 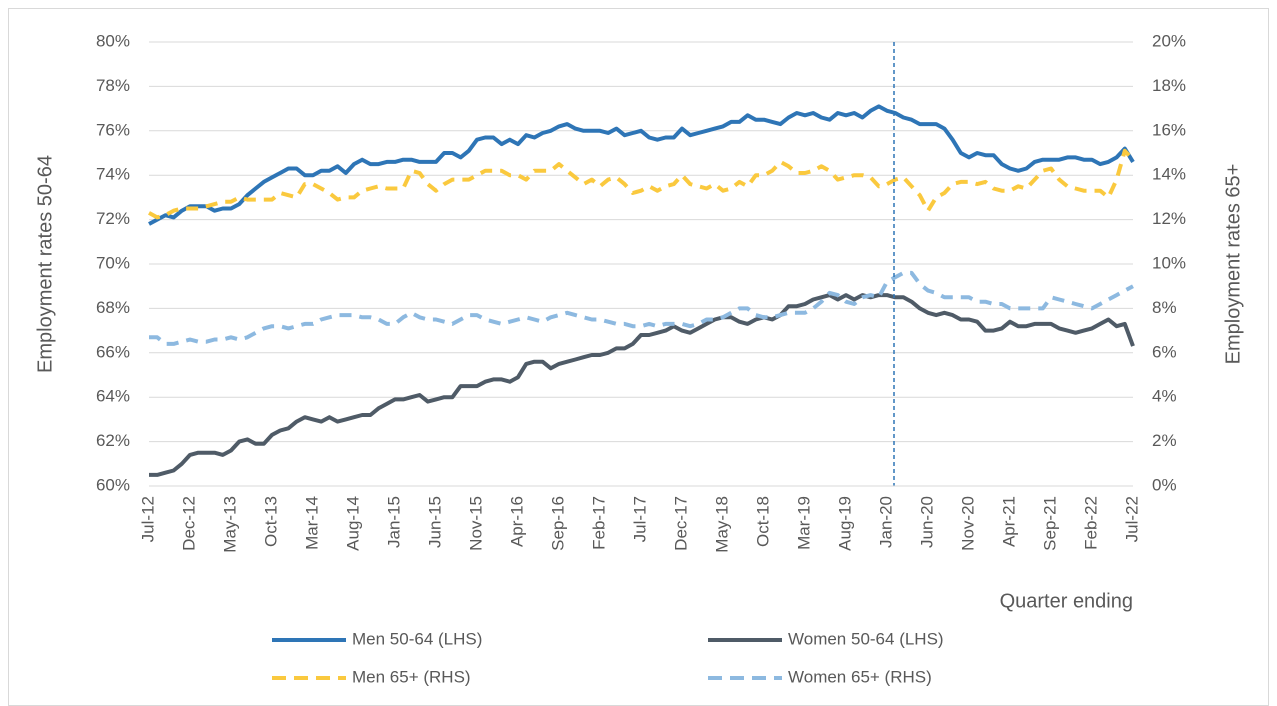 I want to click on y2-tick-label: 16%, so click(x=1169, y=129).